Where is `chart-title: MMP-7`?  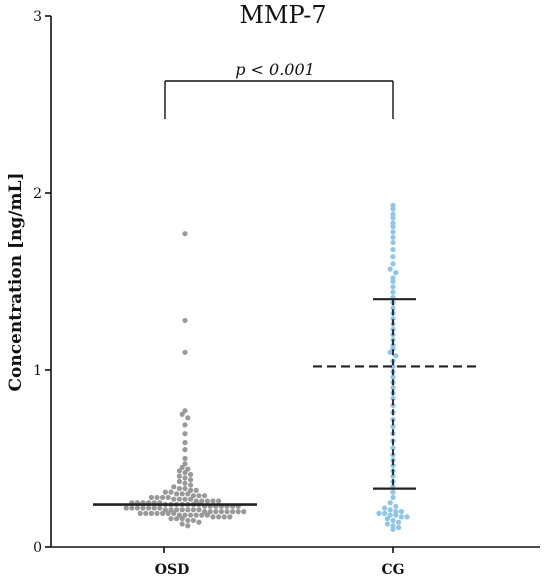 chart-title: MMP-7 is located at coordinates (282, 15).